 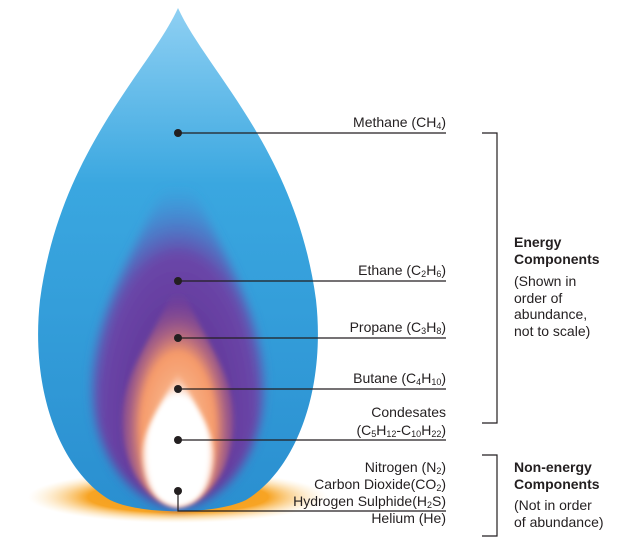 I want to click on nonenergy-dot, so click(x=178, y=491).